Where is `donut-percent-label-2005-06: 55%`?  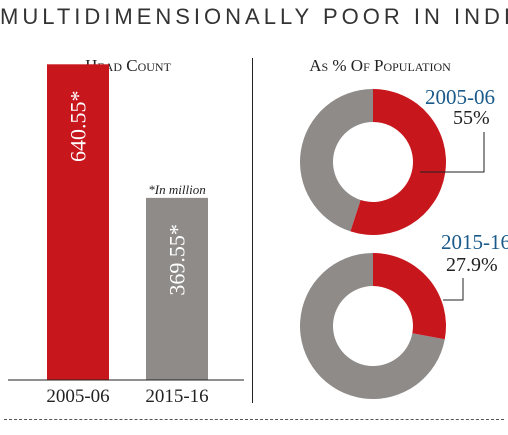
donut-percent-label-2005-06: 55% is located at coordinates (471, 118).